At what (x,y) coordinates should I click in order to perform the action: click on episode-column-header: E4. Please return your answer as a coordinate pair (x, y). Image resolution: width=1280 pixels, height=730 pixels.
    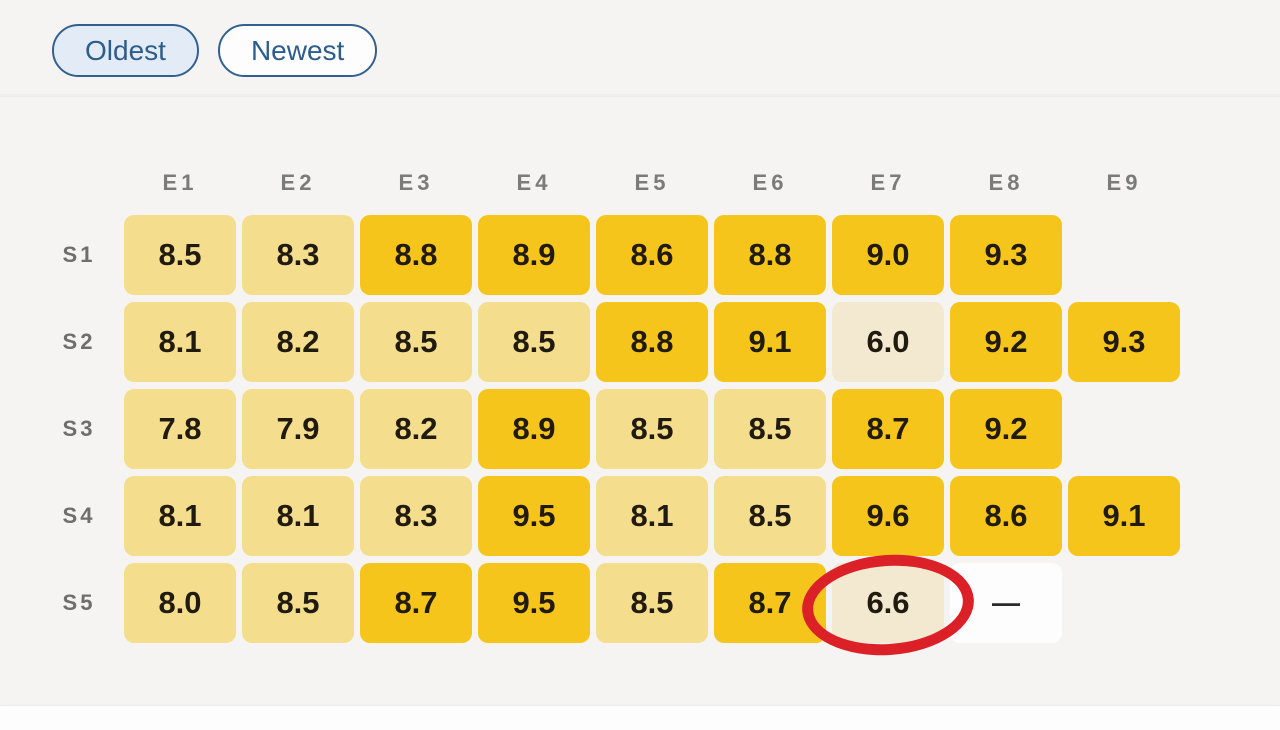
    Looking at the image, I should click on (534, 182).